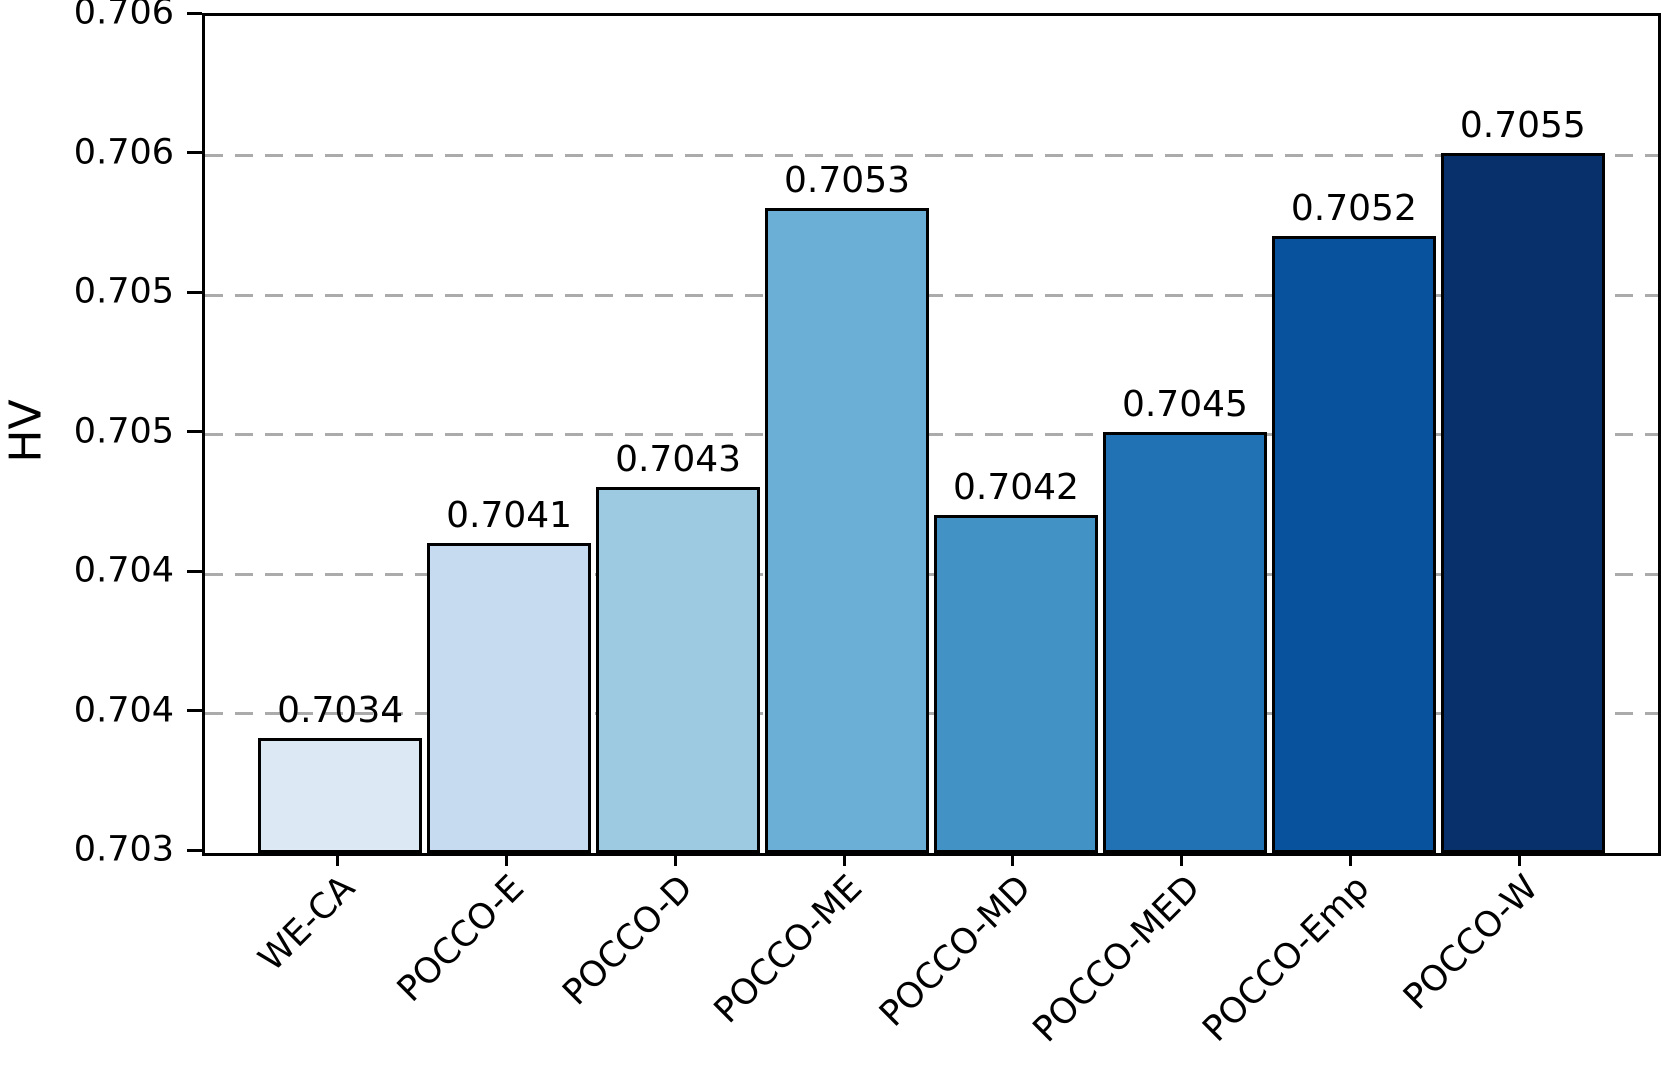  What do you see at coordinates (788, 949) in the screenshot?
I see `x-tick-label: POCCO-ME` at bounding box center [788, 949].